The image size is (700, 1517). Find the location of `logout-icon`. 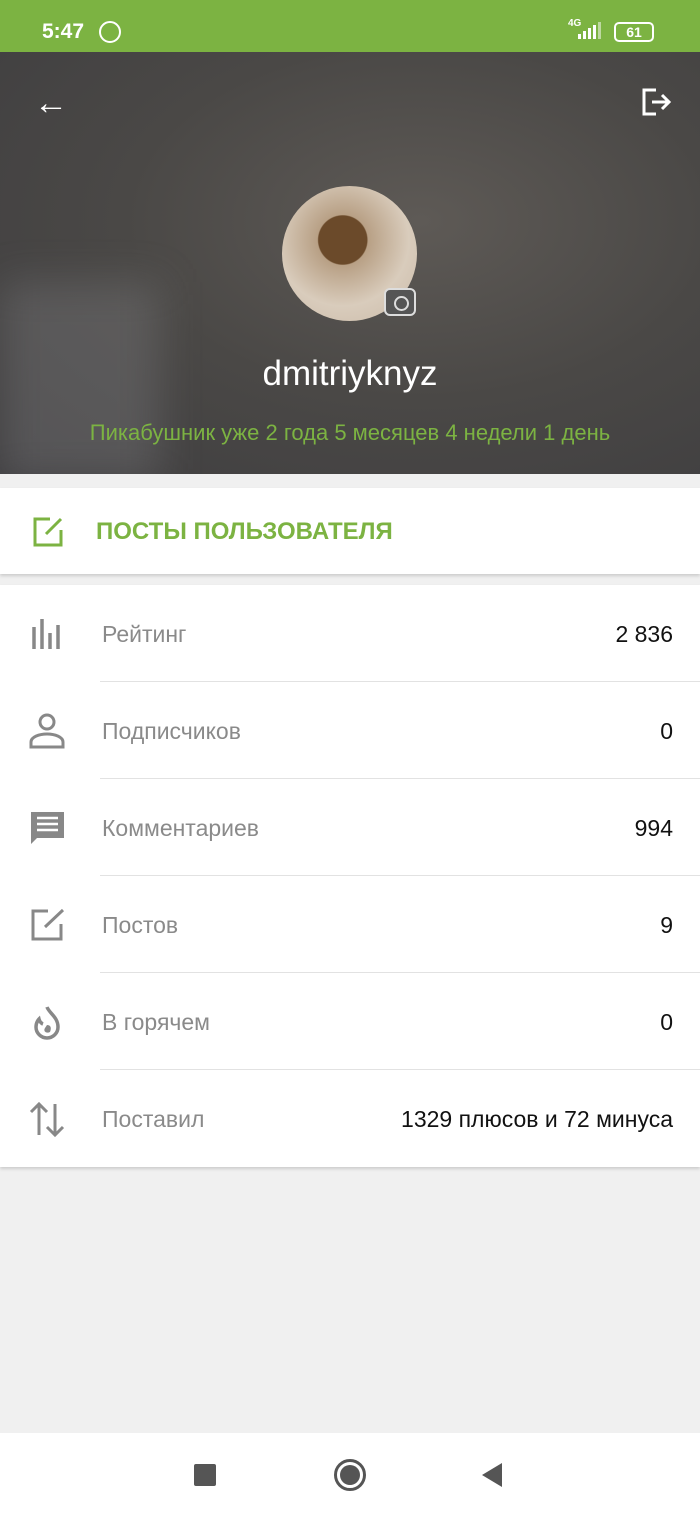

logout-icon is located at coordinates (656, 102).